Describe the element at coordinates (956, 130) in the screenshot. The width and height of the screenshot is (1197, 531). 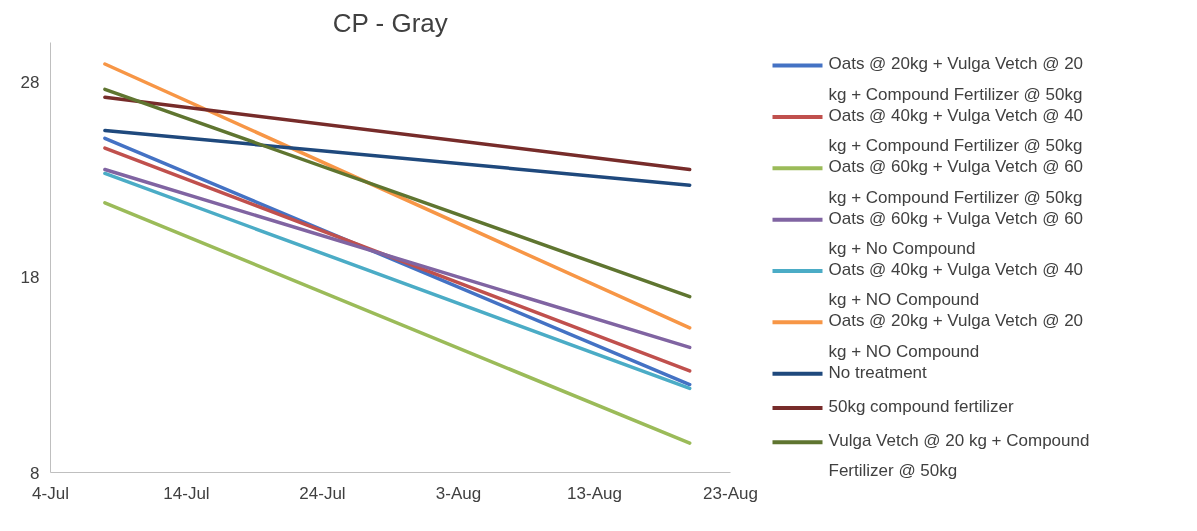
I see `legend-label: Oats @ 40kg + Vulga Vetch @ 40 kg + Compound Fertilizer @ 50kg` at that location.